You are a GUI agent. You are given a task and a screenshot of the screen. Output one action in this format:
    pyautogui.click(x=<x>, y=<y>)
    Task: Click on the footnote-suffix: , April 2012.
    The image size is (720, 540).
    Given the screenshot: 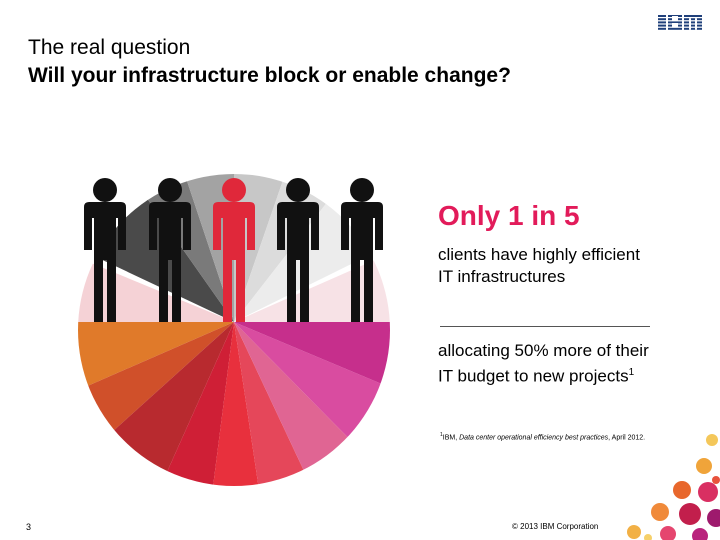 What is the action you would take?
    pyautogui.click(x=627, y=438)
    